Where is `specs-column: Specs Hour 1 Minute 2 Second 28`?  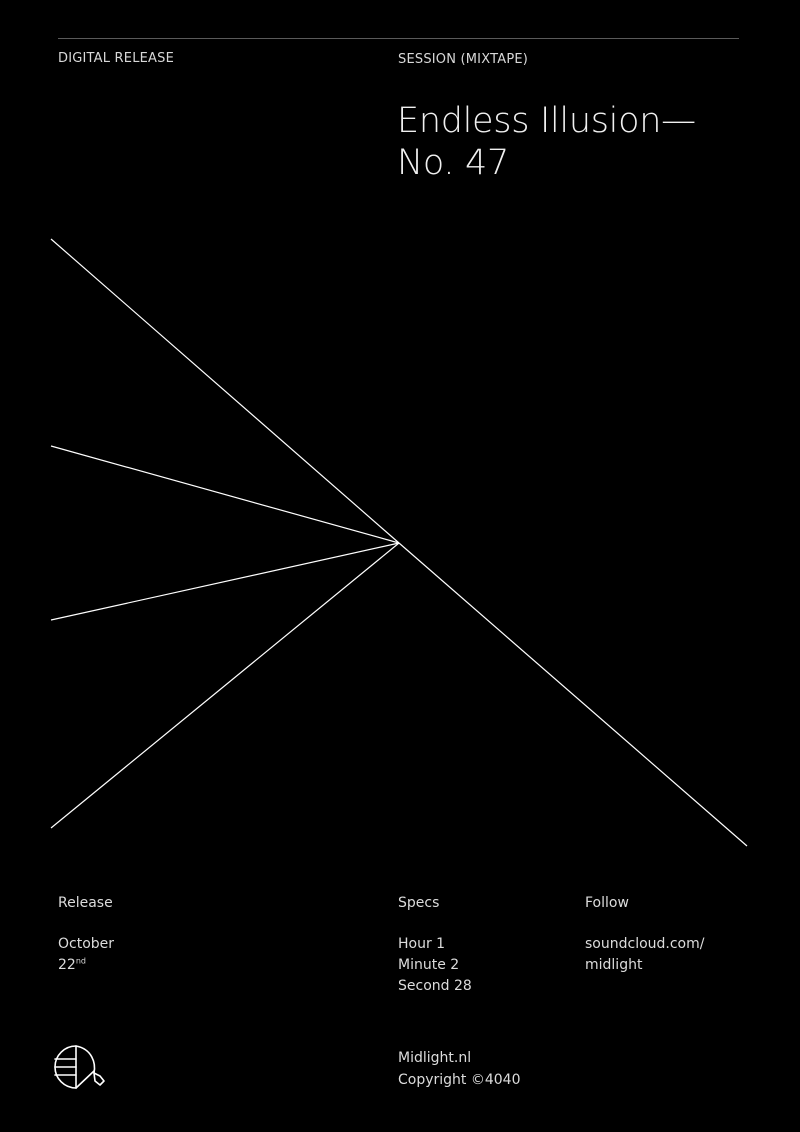 specs-column: Specs Hour 1 Minute 2 Second 28 is located at coordinates (435, 945).